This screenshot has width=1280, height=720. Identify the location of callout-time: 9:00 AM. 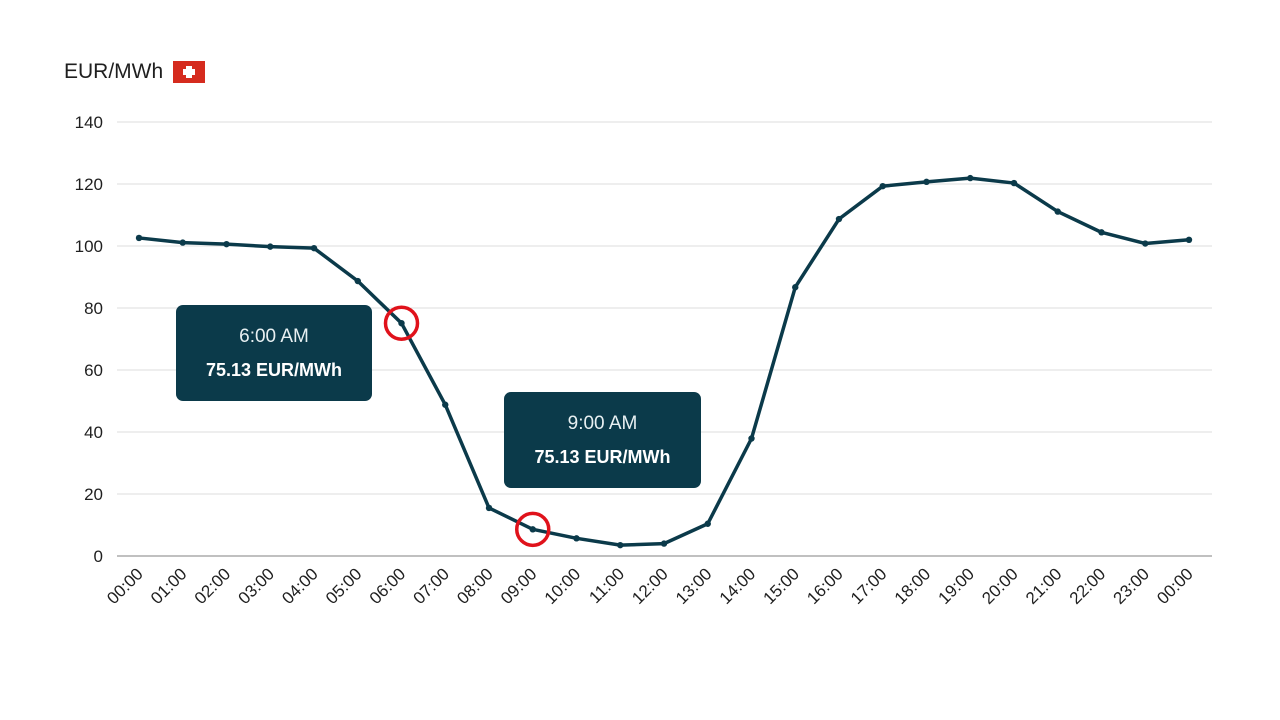
(602, 423).